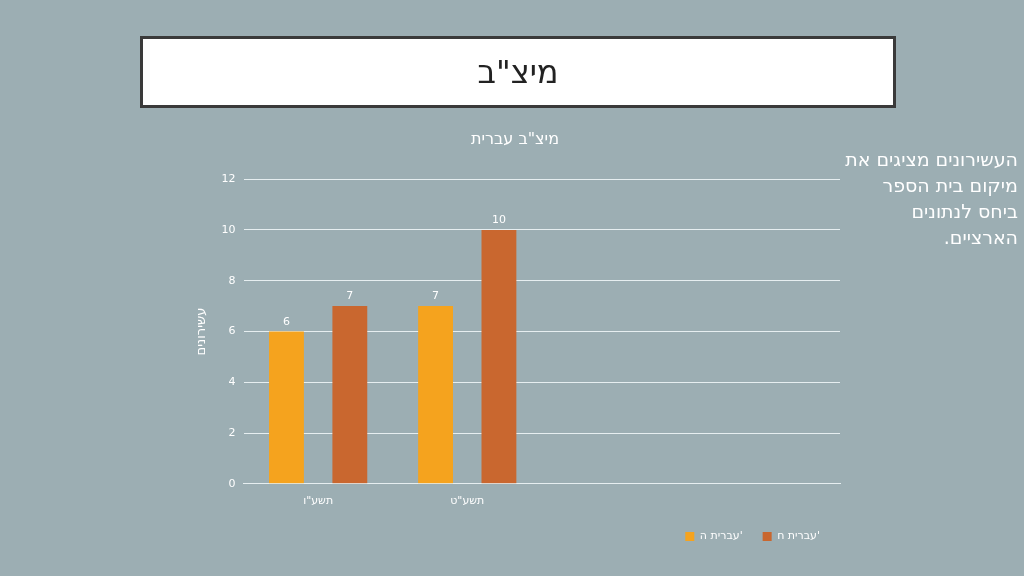 This screenshot has height=576, width=1024. I want to click on legend-label: עברית ה', so click(721, 536).